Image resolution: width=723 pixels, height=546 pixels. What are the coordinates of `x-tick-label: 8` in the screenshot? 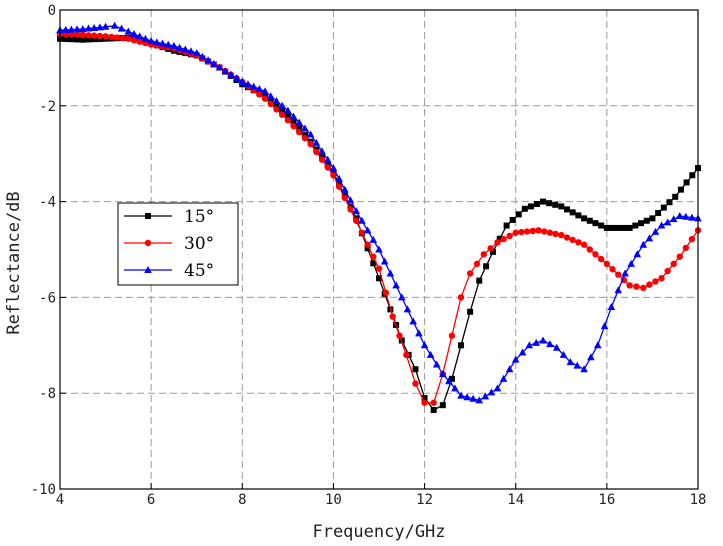 It's located at (242, 500).